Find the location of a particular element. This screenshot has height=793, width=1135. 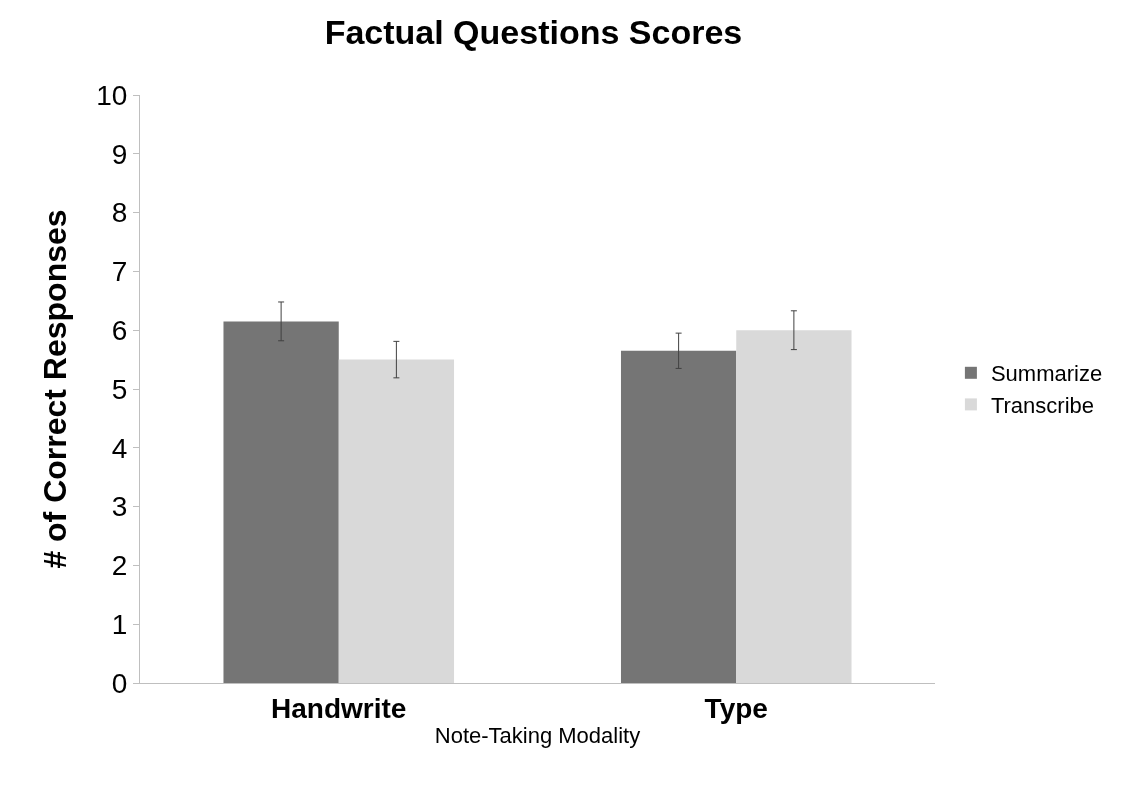

y-tick-label: 4 is located at coordinates (119, 448).